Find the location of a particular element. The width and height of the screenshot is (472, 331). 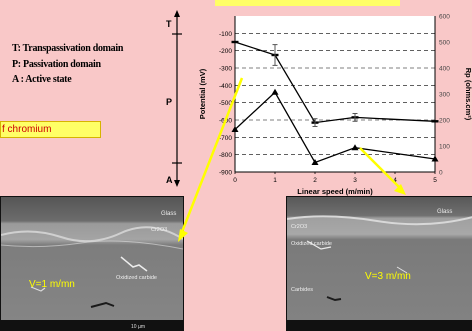

y-left-tick-label: -200 is located at coordinates (225, 51).